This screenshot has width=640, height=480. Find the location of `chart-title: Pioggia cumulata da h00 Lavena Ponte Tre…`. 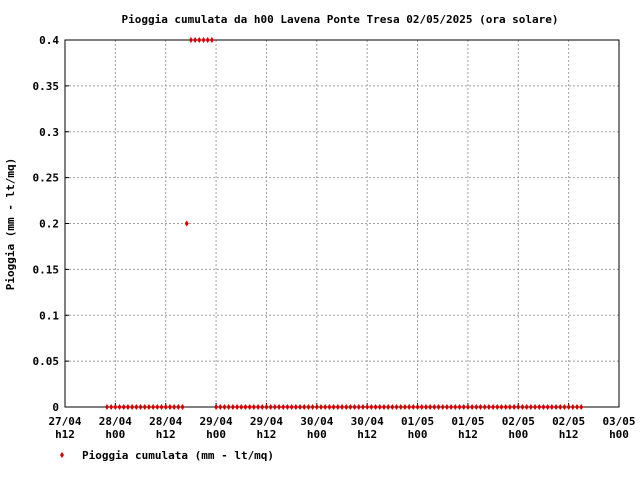

chart-title: Pioggia cumulata da h00 Lavena Ponte Tre… is located at coordinates (339, 19).